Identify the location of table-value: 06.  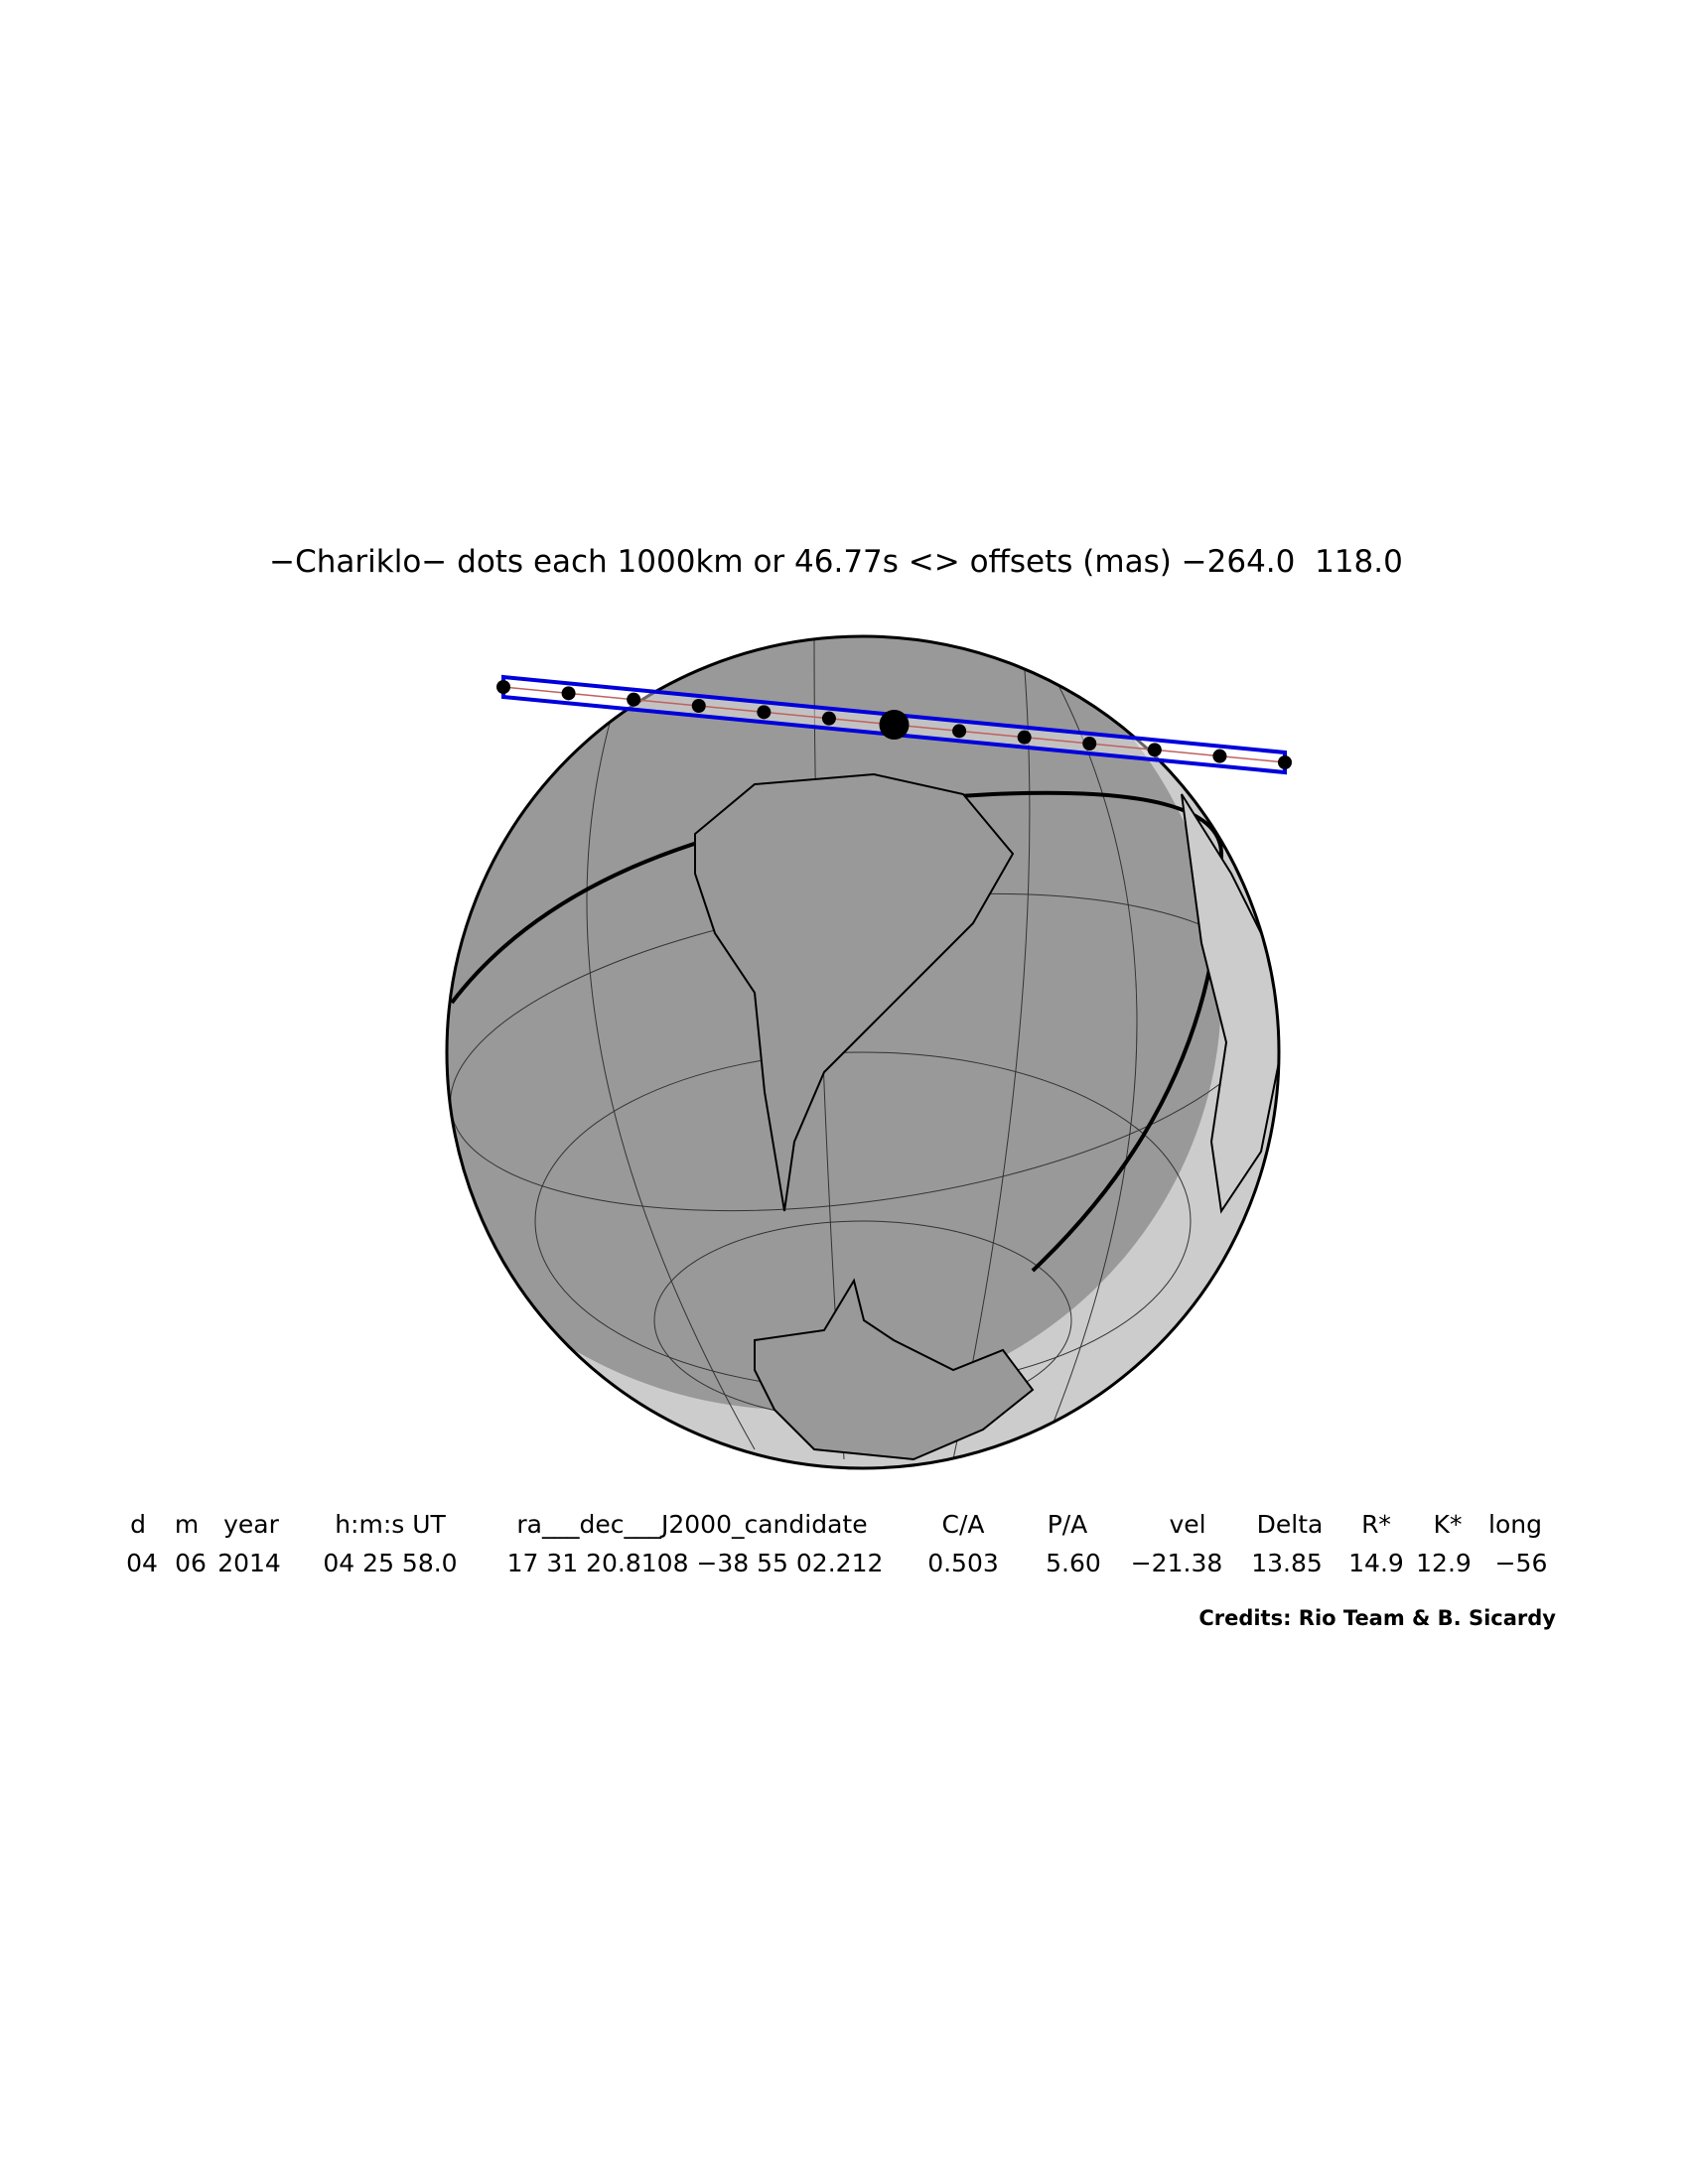
(191, 1563).